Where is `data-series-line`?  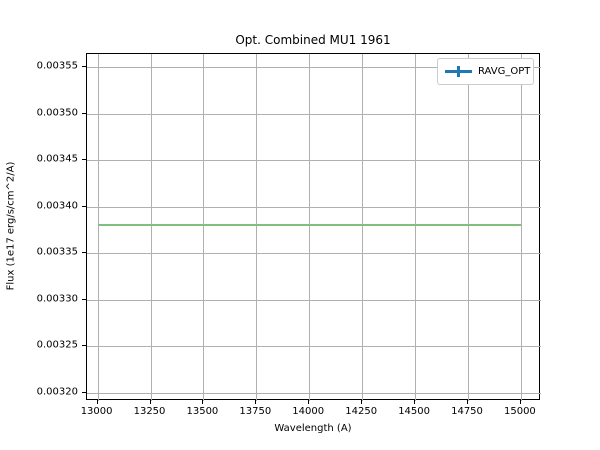
data-series-line is located at coordinates (309, 225).